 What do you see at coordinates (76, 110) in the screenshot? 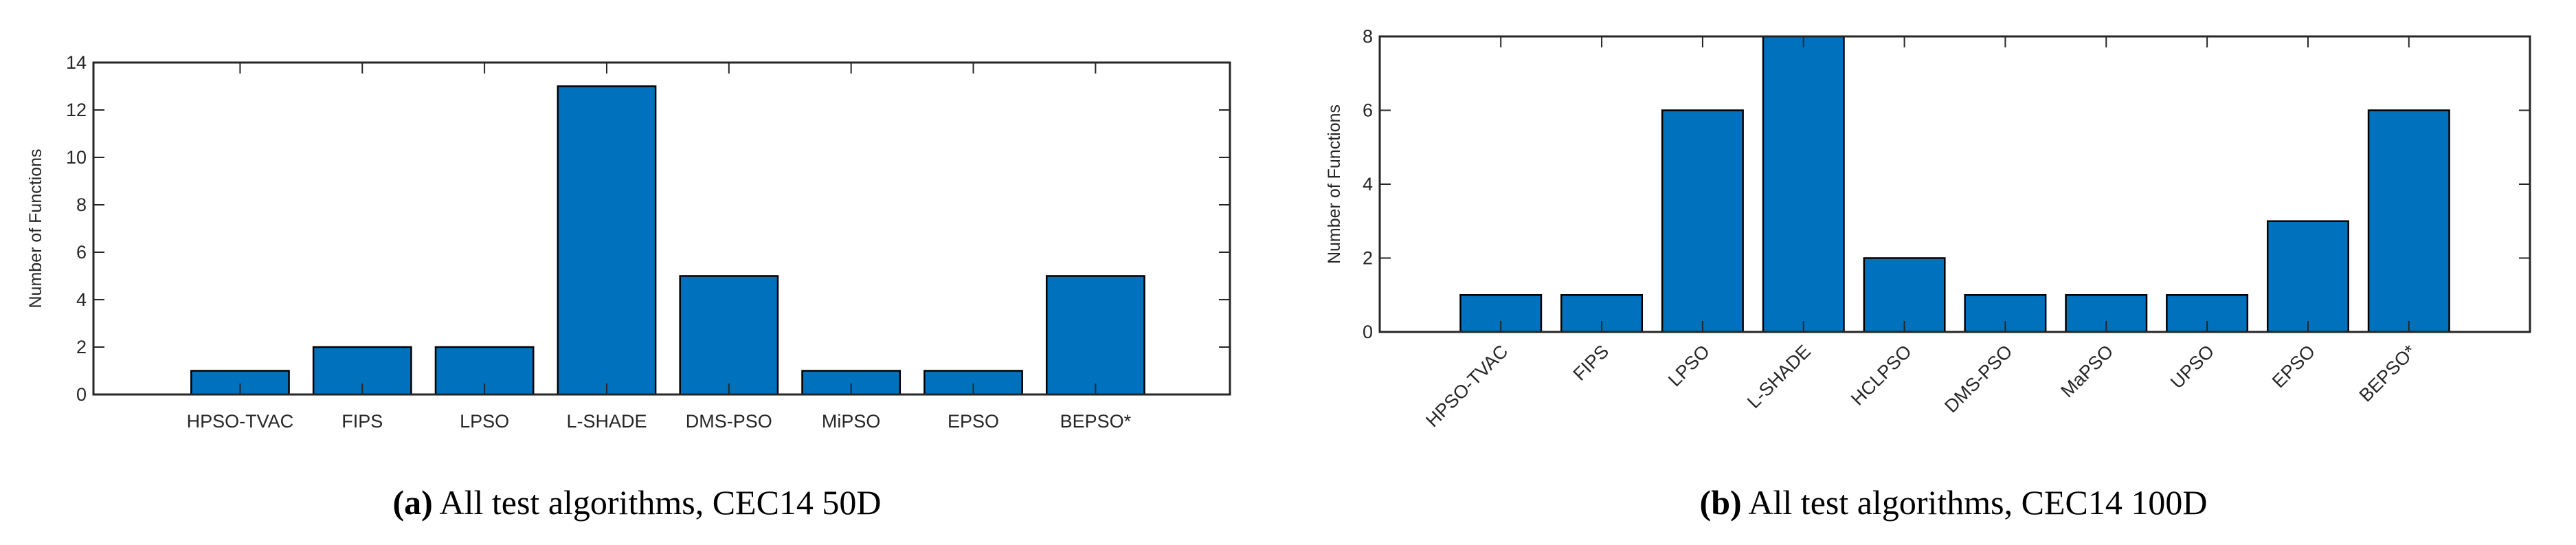
I see `y-tick-label: 12` at bounding box center [76, 110].